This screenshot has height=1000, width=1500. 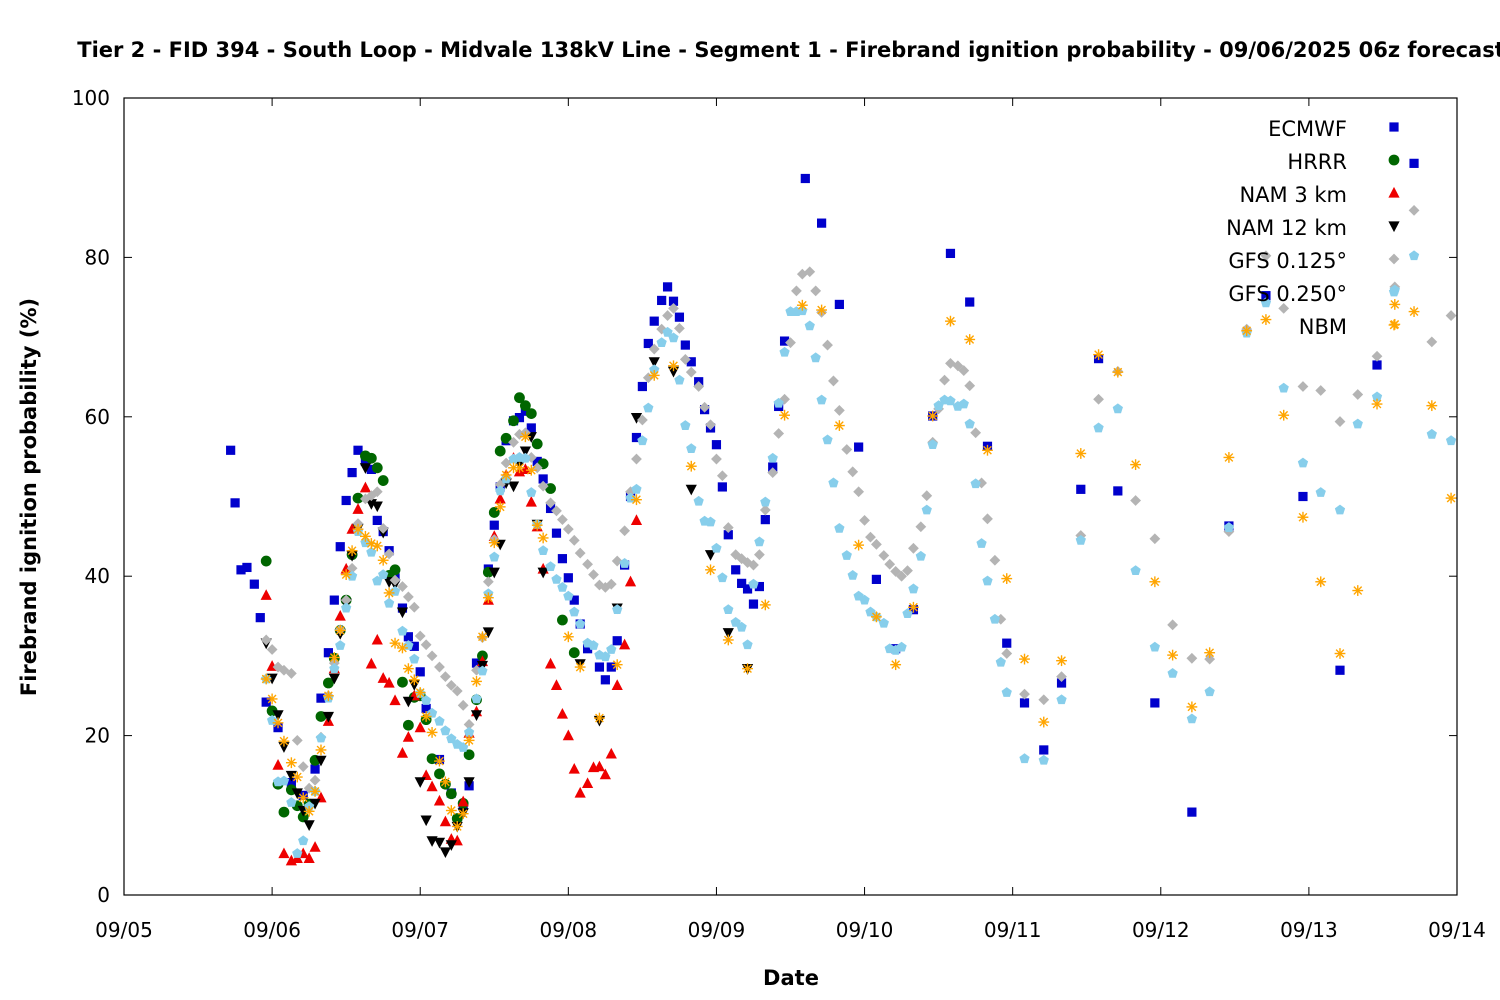 What do you see at coordinates (1323, 327) in the screenshot?
I see `legend-label: NBM` at bounding box center [1323, 327].